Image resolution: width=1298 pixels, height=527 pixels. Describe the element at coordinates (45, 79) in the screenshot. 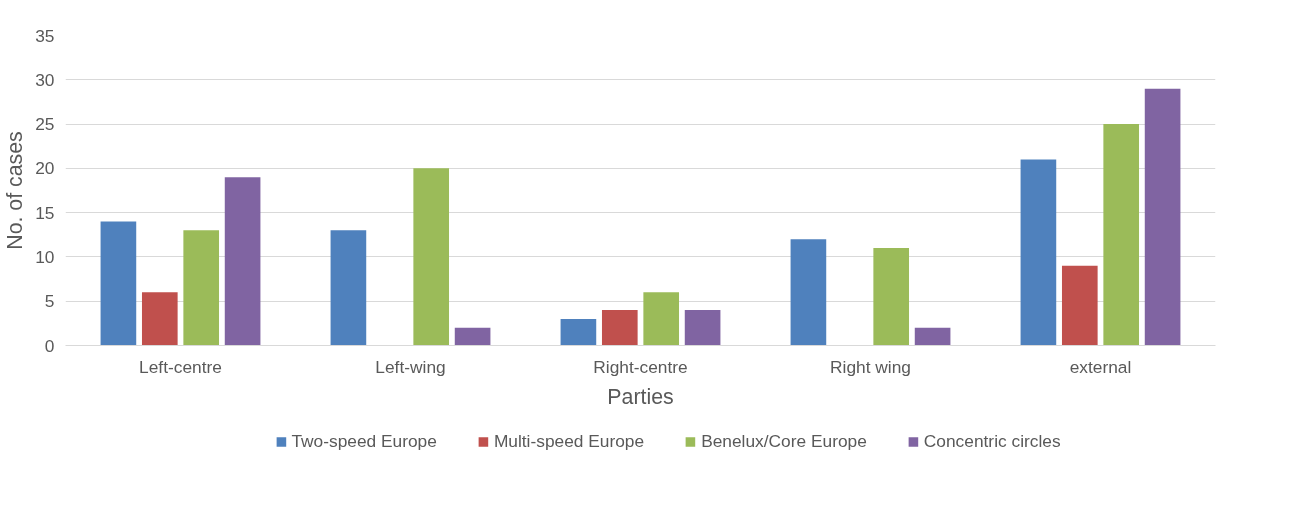

I see `y-tick-label: 30` at that location.